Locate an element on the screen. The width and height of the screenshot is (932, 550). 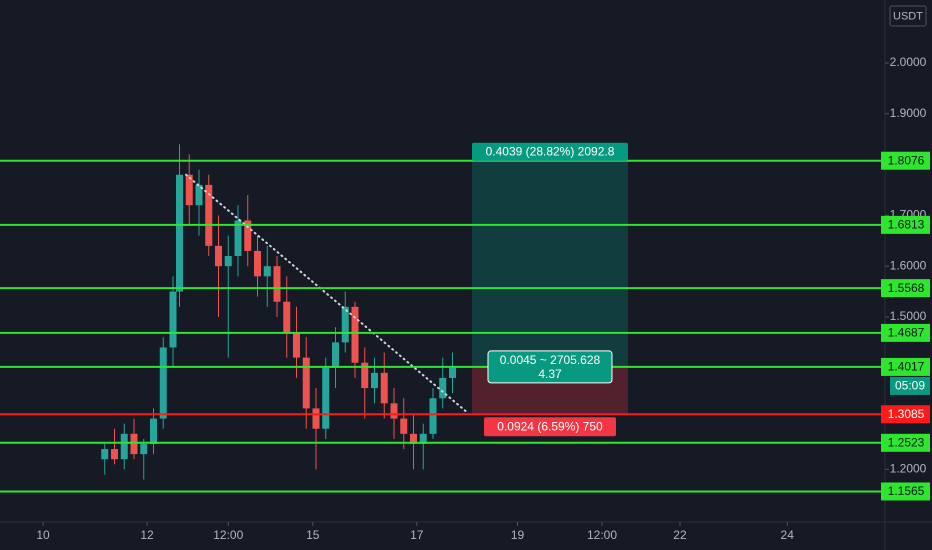
level-label: 1.3085 is located at coordinates (906, 414).